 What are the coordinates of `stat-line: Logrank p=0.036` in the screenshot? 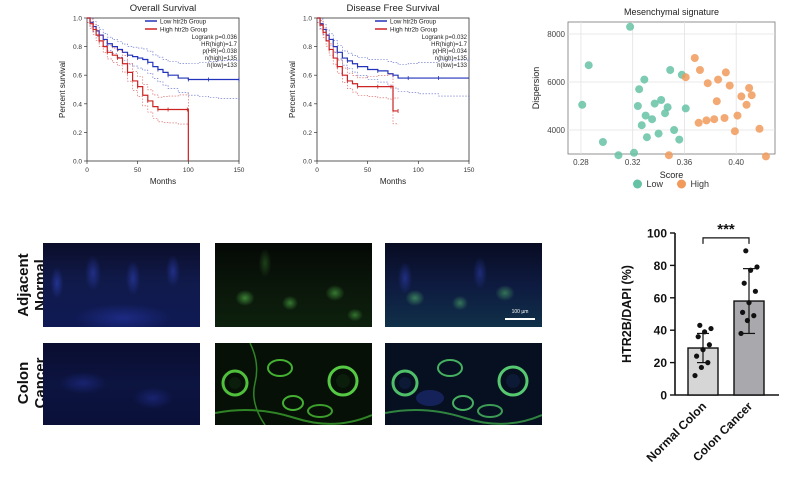 It's located at (215, 38).